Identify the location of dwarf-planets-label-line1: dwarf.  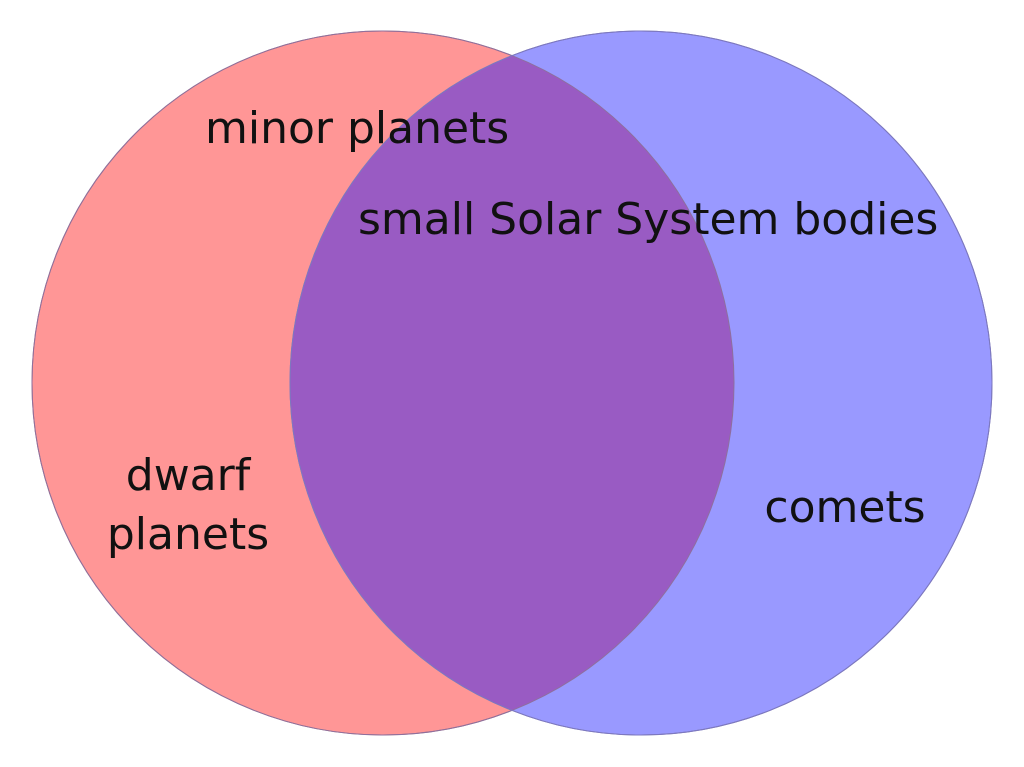
(189, 475).